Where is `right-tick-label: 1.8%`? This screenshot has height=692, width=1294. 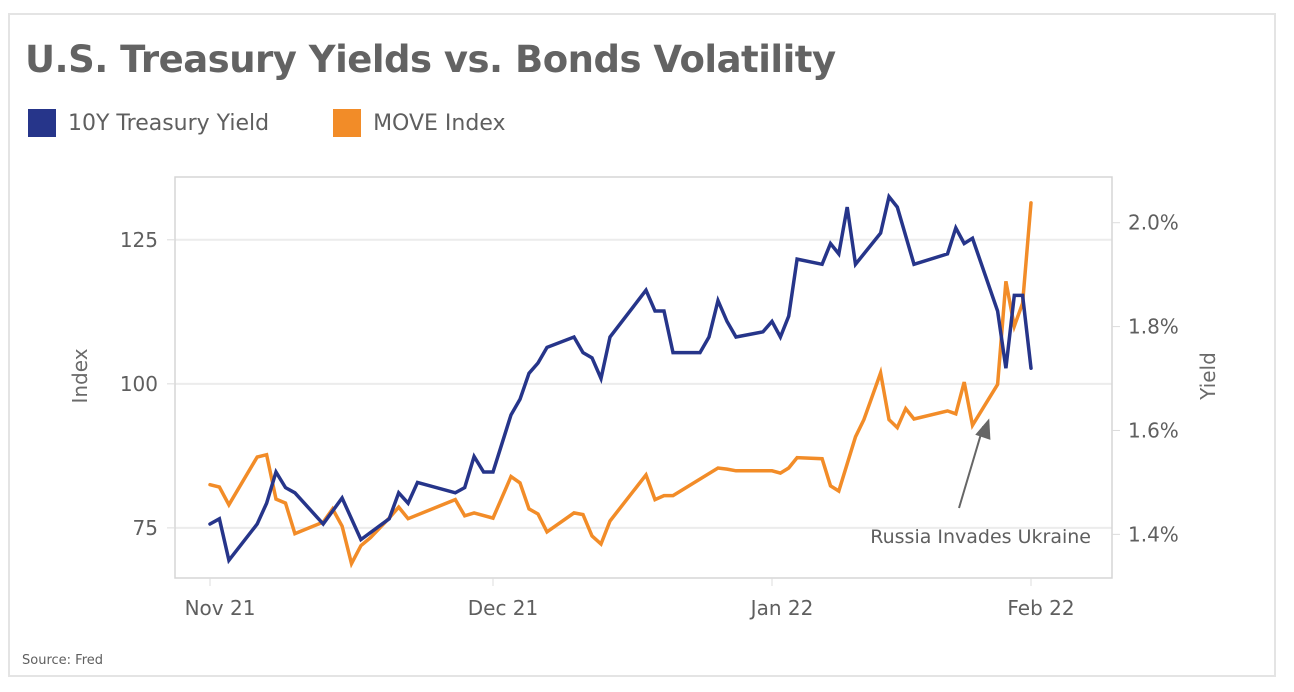
right-tick-label: 1.8% is located at coordinates (1153, 327).